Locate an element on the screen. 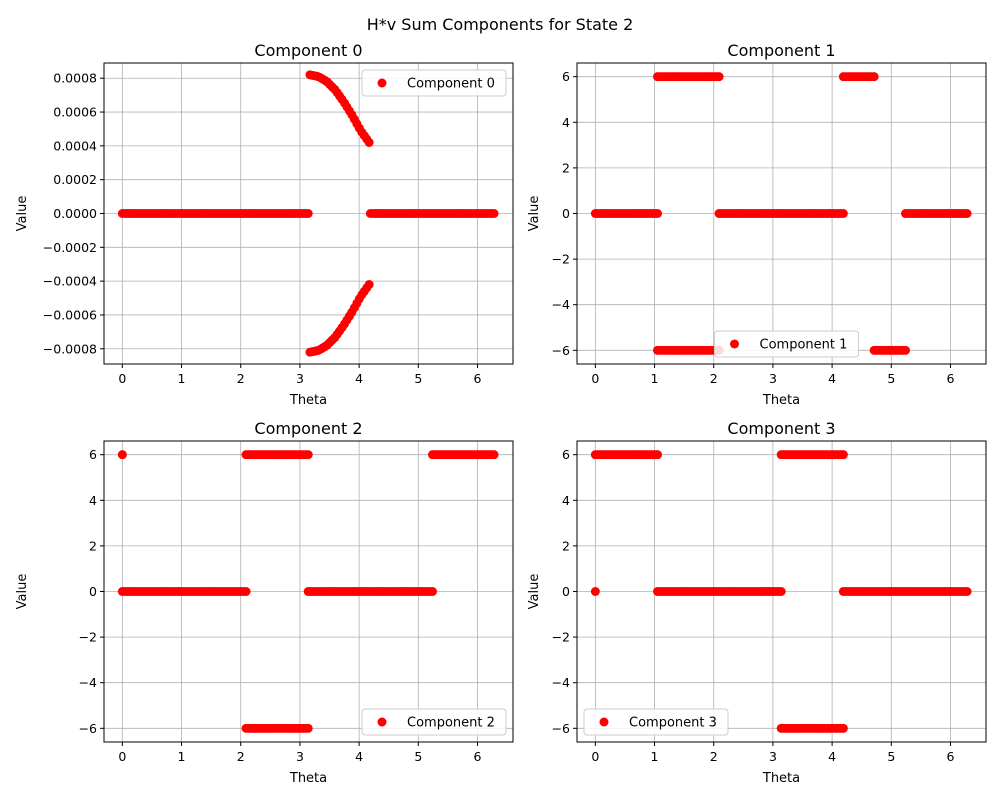 This screenshot has width=1000, height=800. legend-label: Component 0 is located at coordinates (451, 84).